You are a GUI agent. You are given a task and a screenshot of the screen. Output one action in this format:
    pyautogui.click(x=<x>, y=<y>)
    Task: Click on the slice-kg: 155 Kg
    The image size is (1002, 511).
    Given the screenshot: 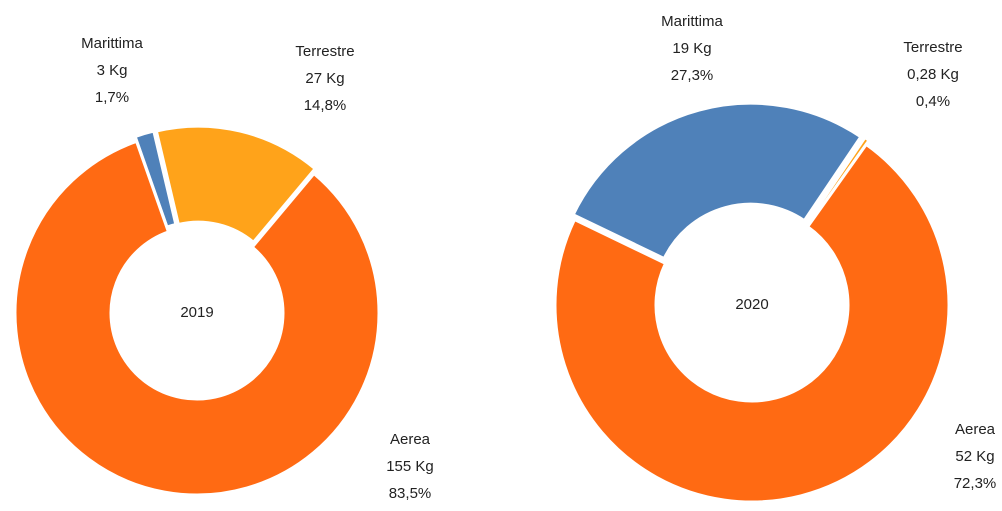 What is the action you would take?
    pyautogui.click(x=410, y=466)
    